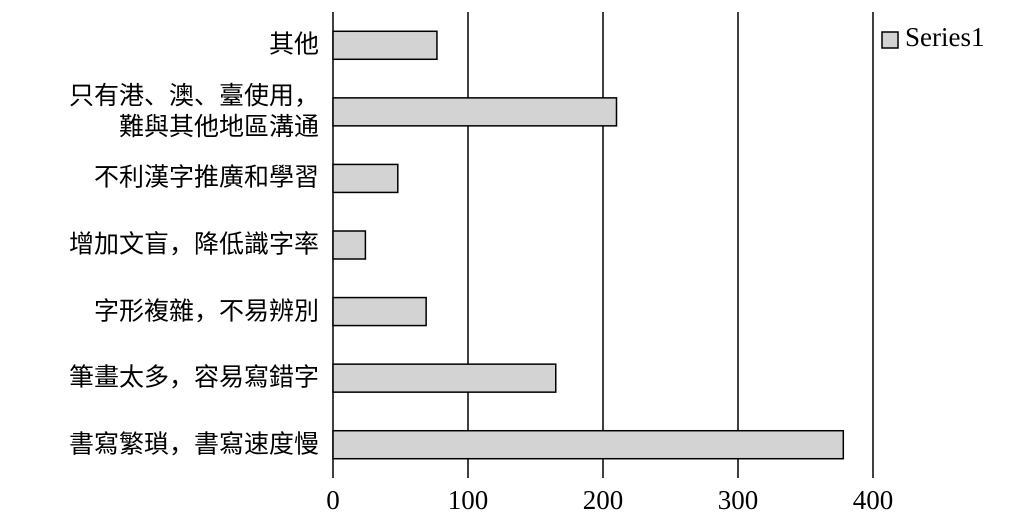 Image resolution: width=1009 pixels, height=531 pixels. What do you see at coordinates (890, 40) in the screenshot?
I see `legend-swatch` at bounding box center [890, 40].